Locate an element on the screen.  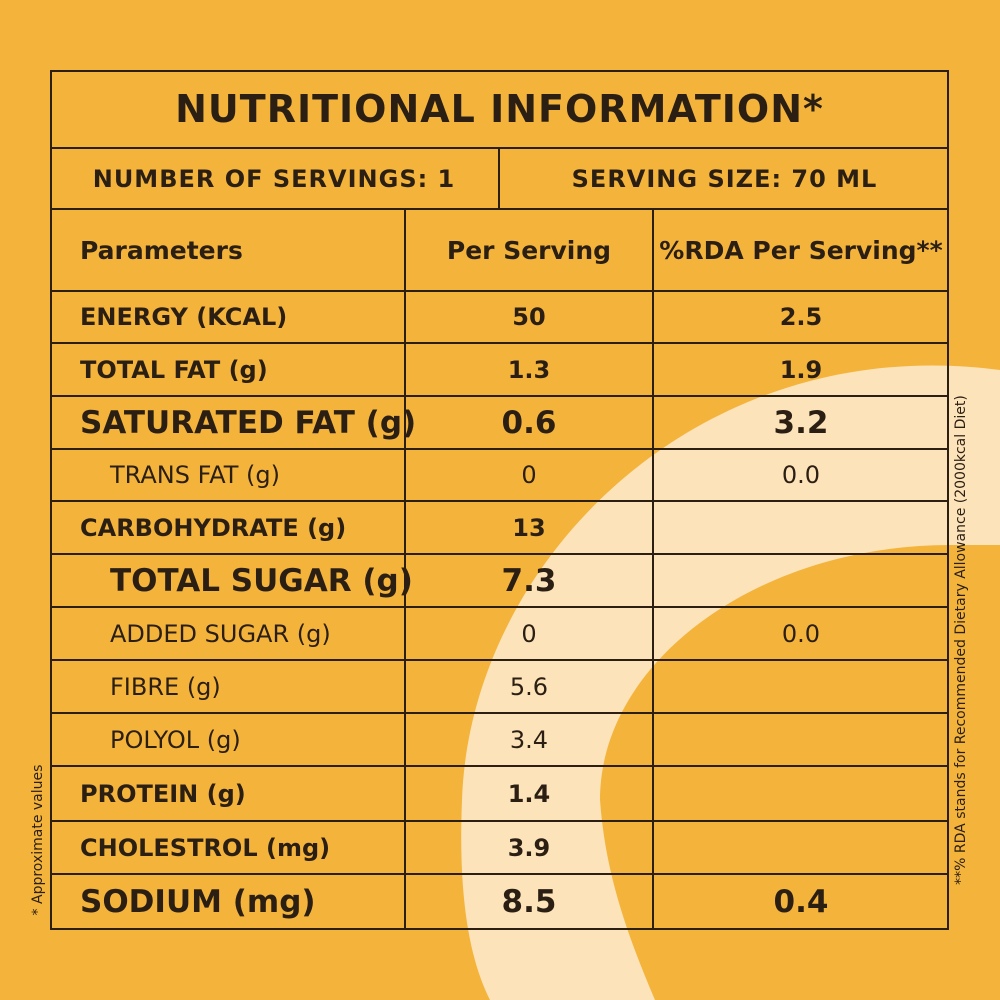
rda-value: 3.2 is located at coordinates (801, 422).